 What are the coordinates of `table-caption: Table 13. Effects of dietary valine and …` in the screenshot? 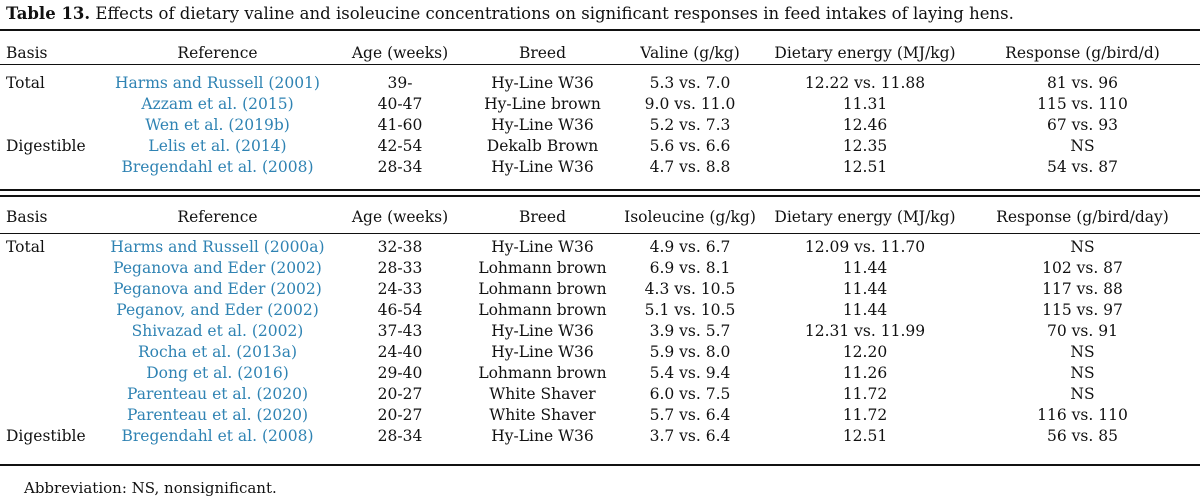 It's located at (601, 14).